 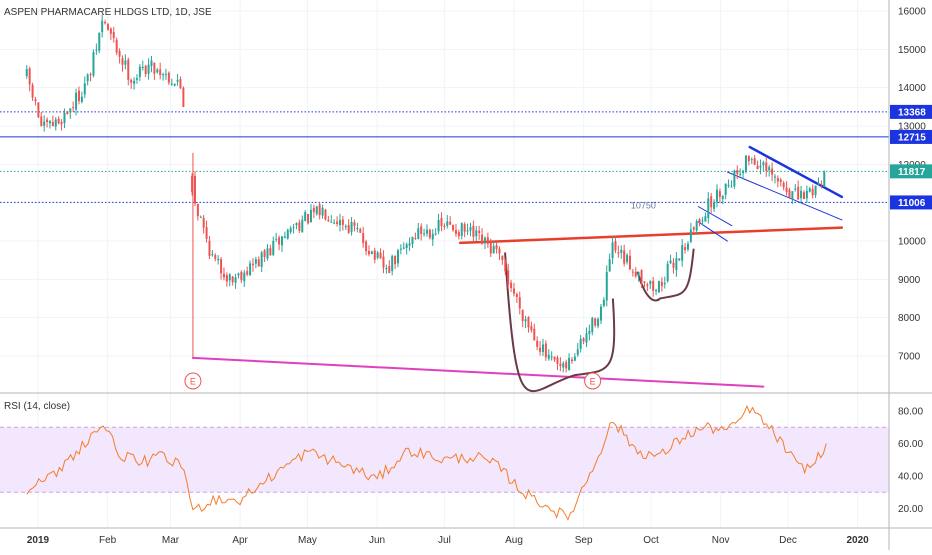 I want to click on time-tick-label: 2020, so click(x=857, y=540).